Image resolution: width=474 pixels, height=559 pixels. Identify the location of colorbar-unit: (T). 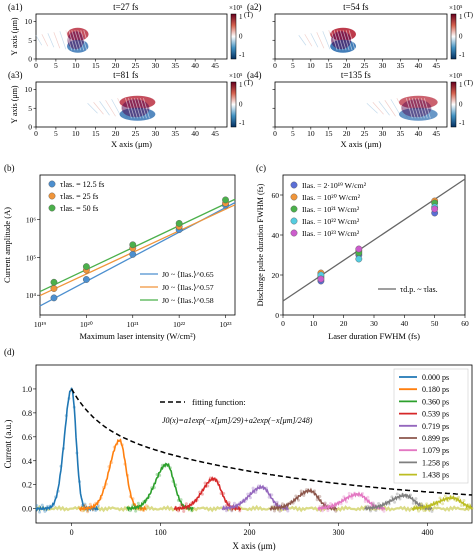
(249, 83).